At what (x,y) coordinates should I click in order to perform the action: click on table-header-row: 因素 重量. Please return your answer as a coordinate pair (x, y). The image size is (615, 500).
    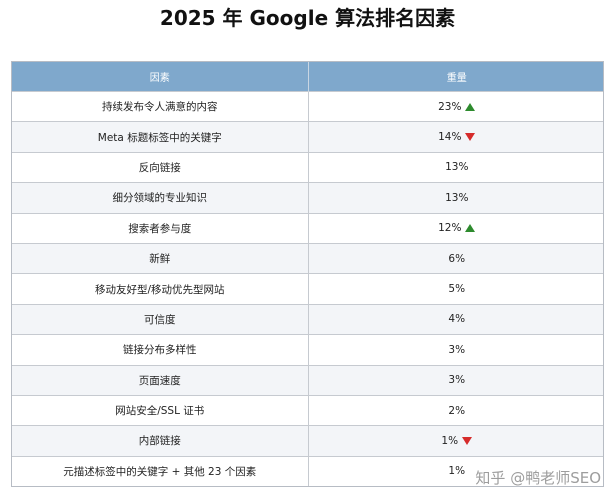
    Looking at the image, I should click on (307, 77).